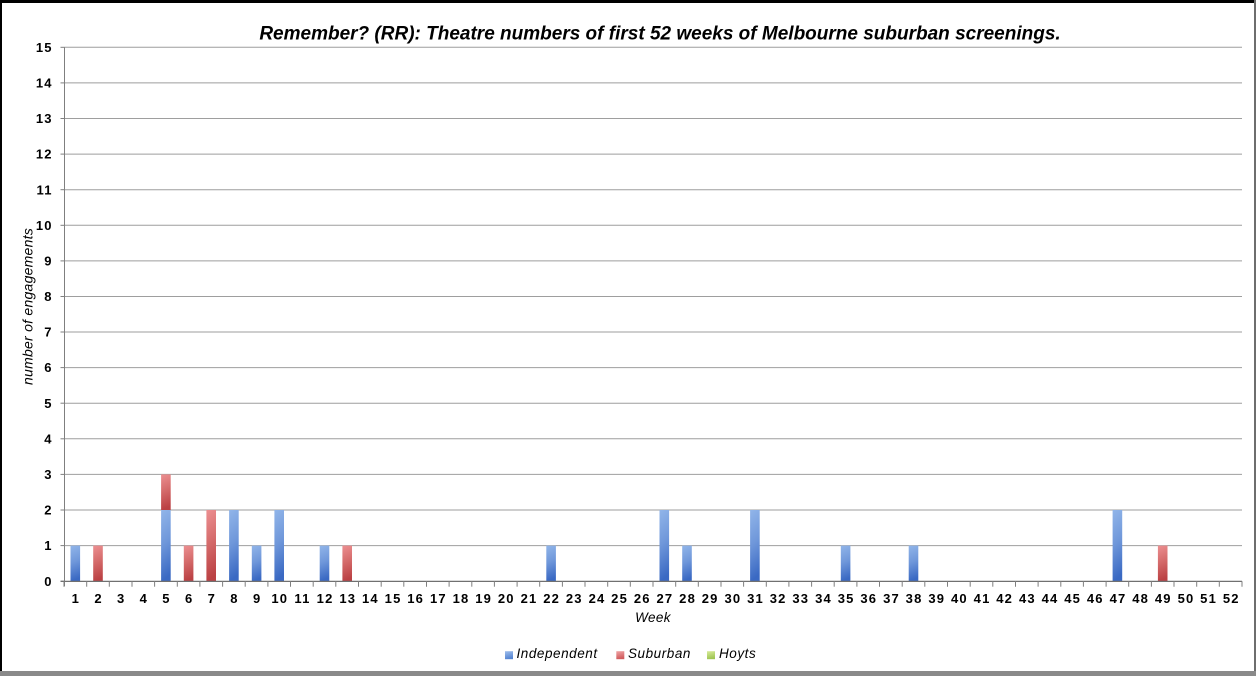  What do you see at coordinates (597, 598) in the screenshot?
I see `svg-text: 24` at bounding box center [597, 598].